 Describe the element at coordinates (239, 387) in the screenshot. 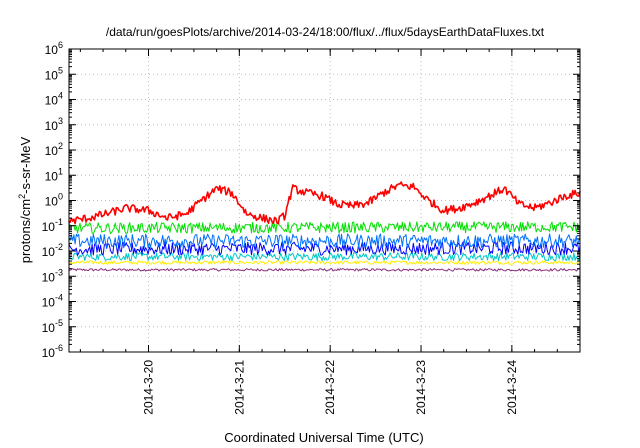

I see `x-tick-label: 2014-3-21` at that location.